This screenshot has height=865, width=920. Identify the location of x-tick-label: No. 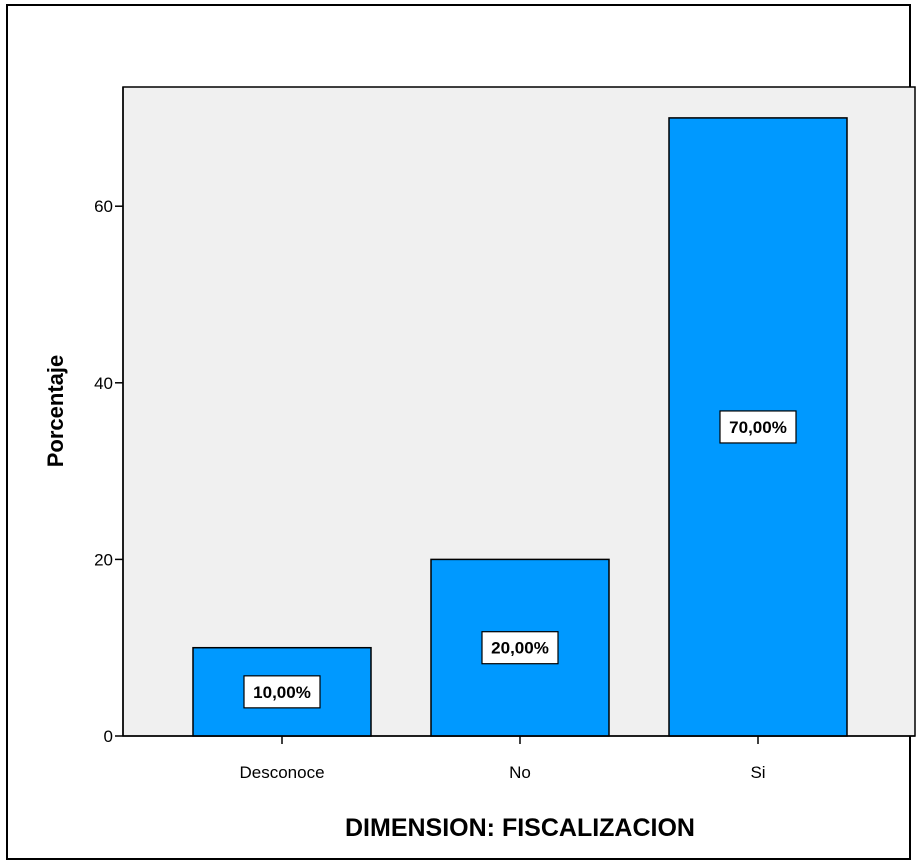
(520, 772).